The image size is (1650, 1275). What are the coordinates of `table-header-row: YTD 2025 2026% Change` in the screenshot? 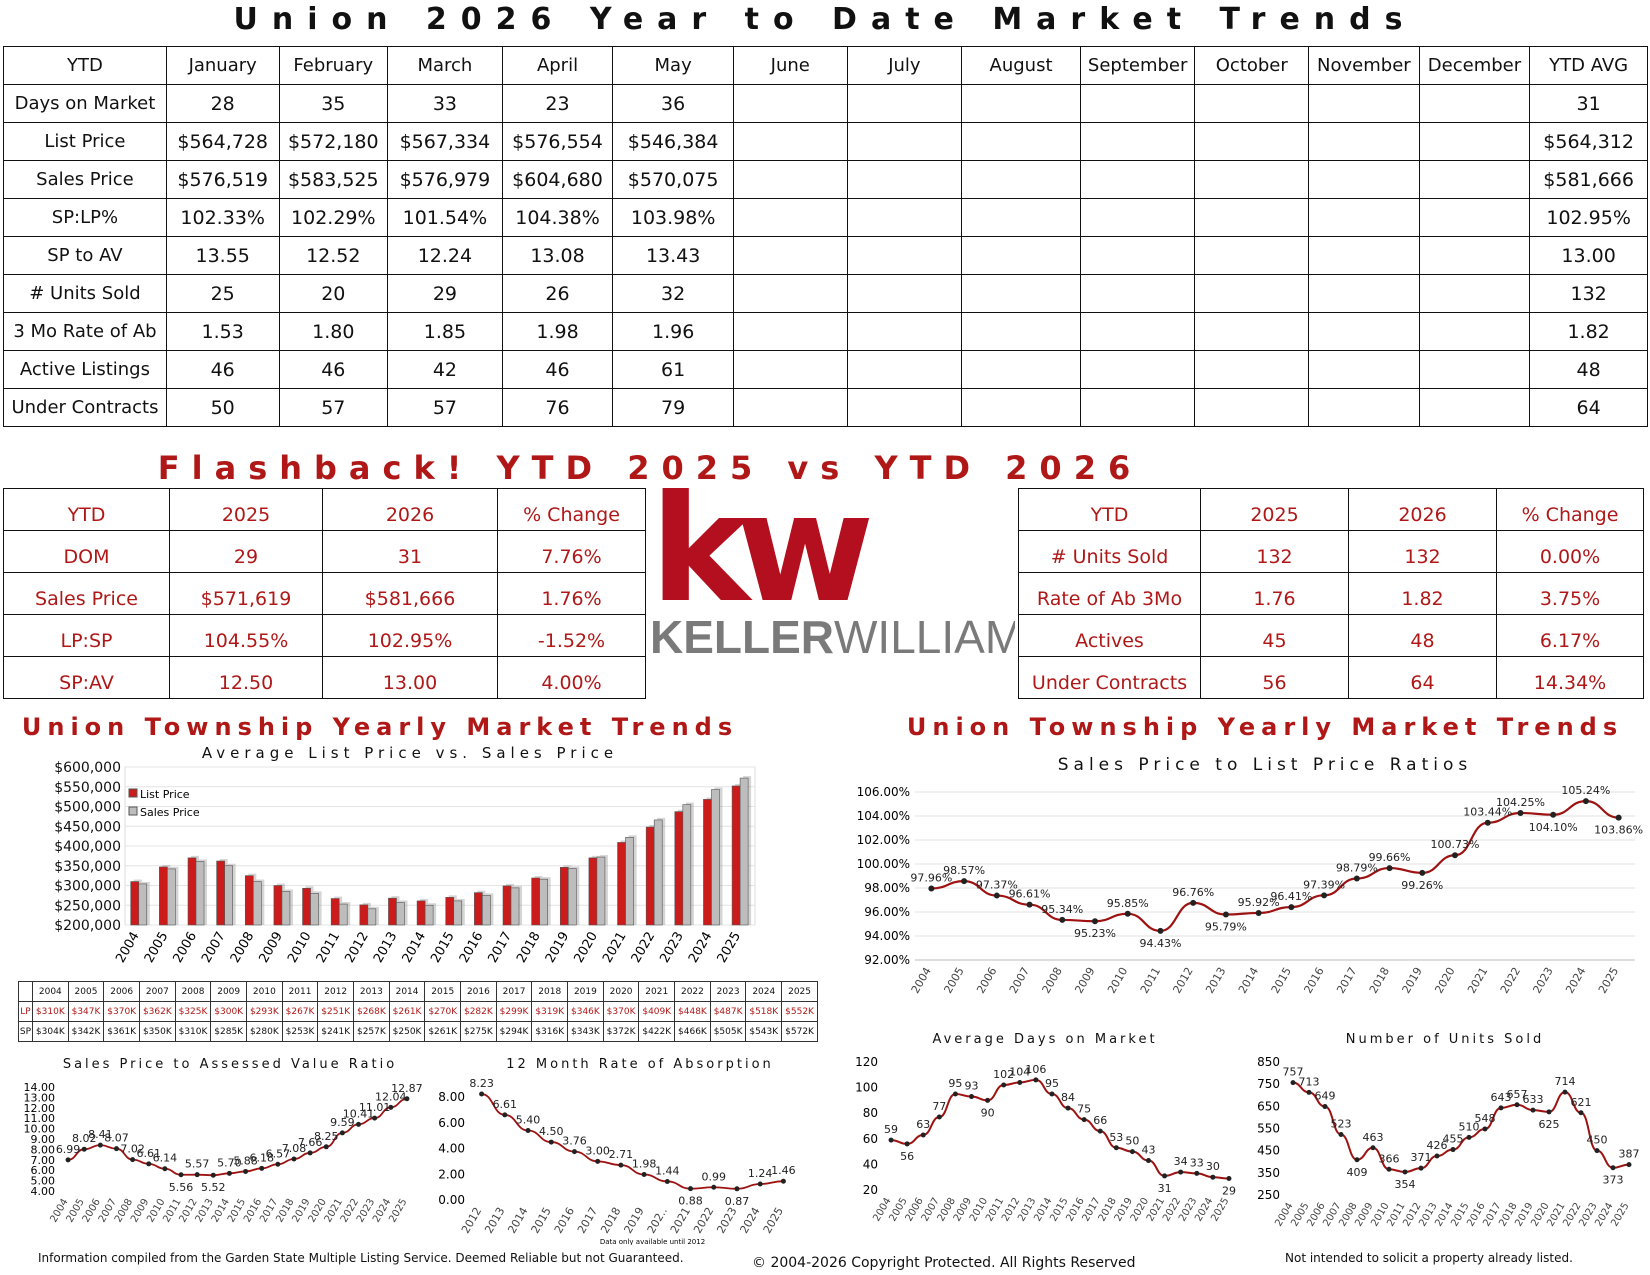 It's located at (324, 509).